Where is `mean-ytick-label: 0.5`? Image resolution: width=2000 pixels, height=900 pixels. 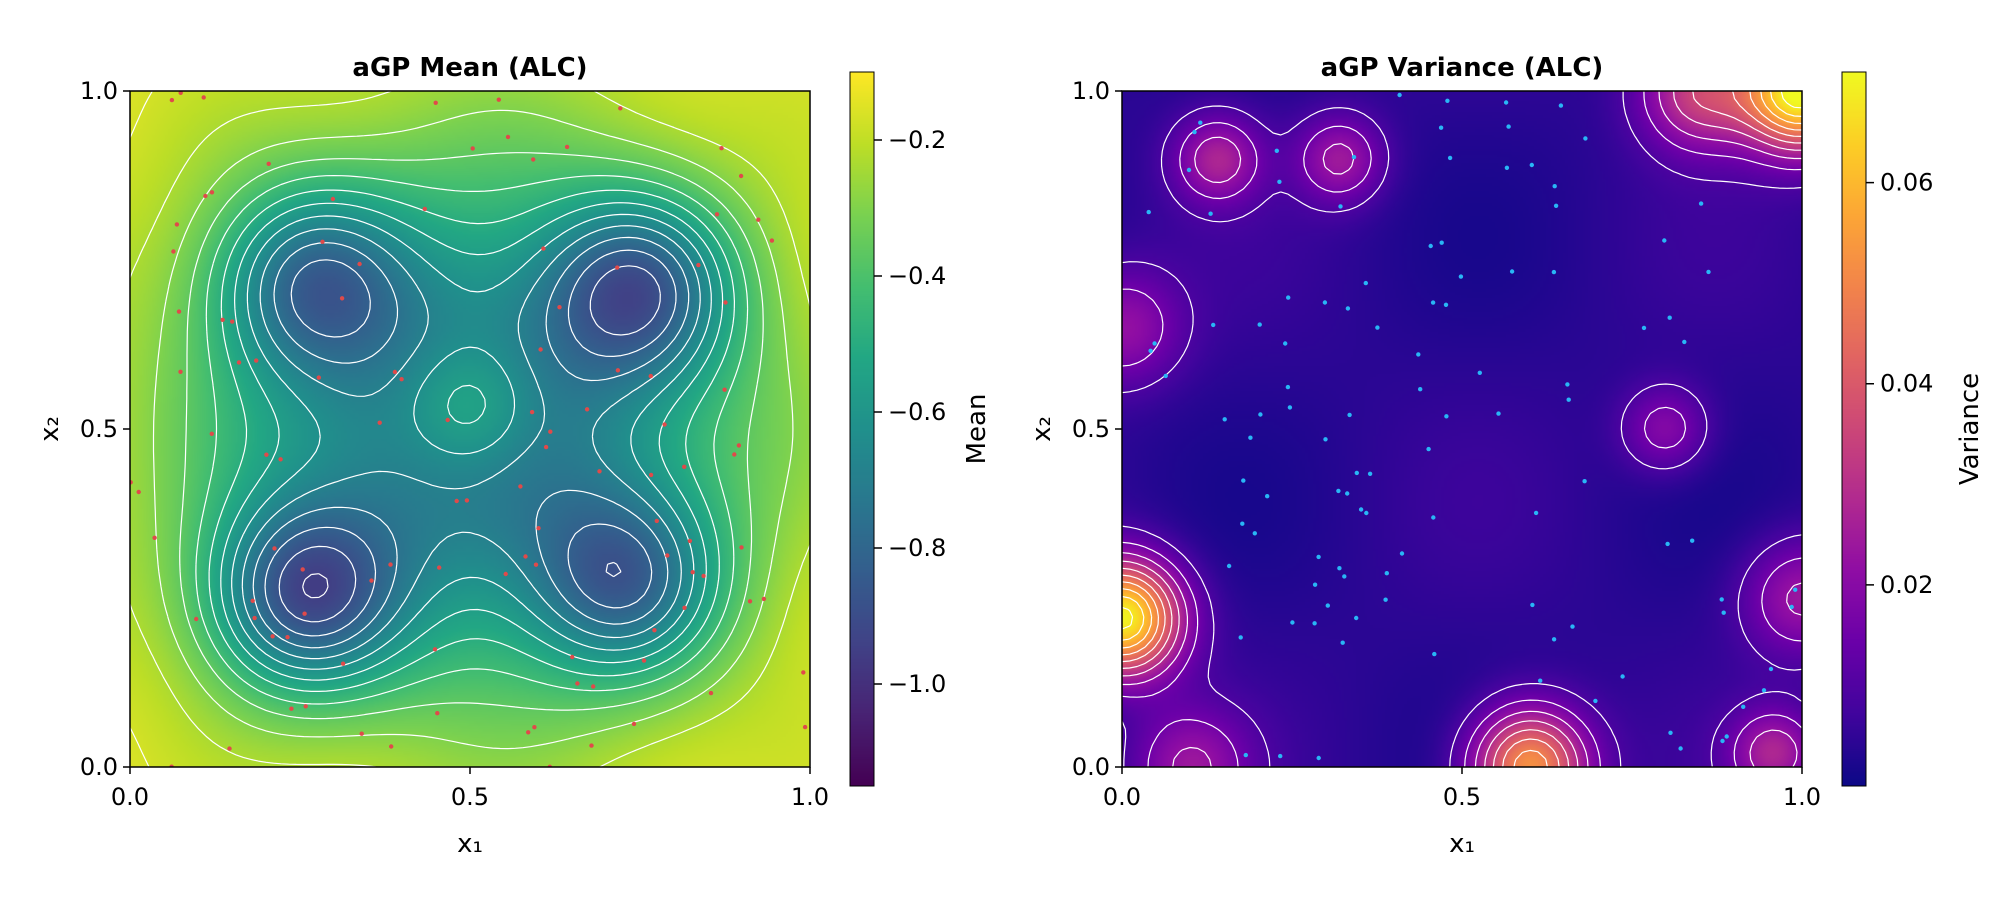 mean-ytick-label: 0.5 is located at coordinates (99, 429).